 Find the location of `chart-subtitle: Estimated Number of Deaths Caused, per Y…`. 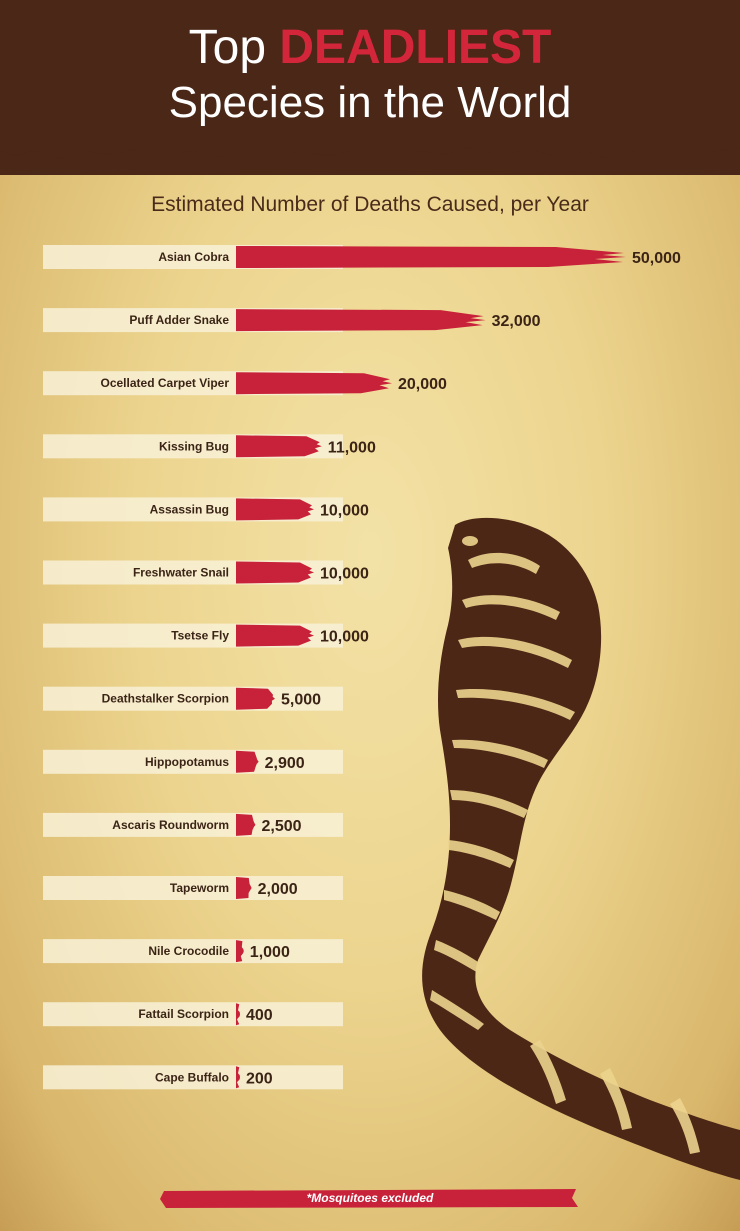

chart-subtitle: Estimated Number of Deaths Caused, per Y… is located at coordinates (370, 204).